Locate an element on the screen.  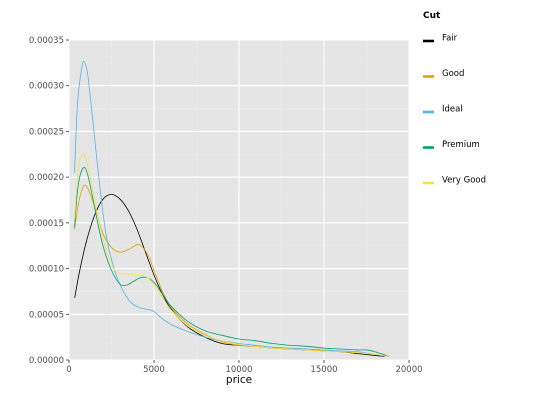
legend-label-ideal: Ideal is located at coordinates (452, 110).